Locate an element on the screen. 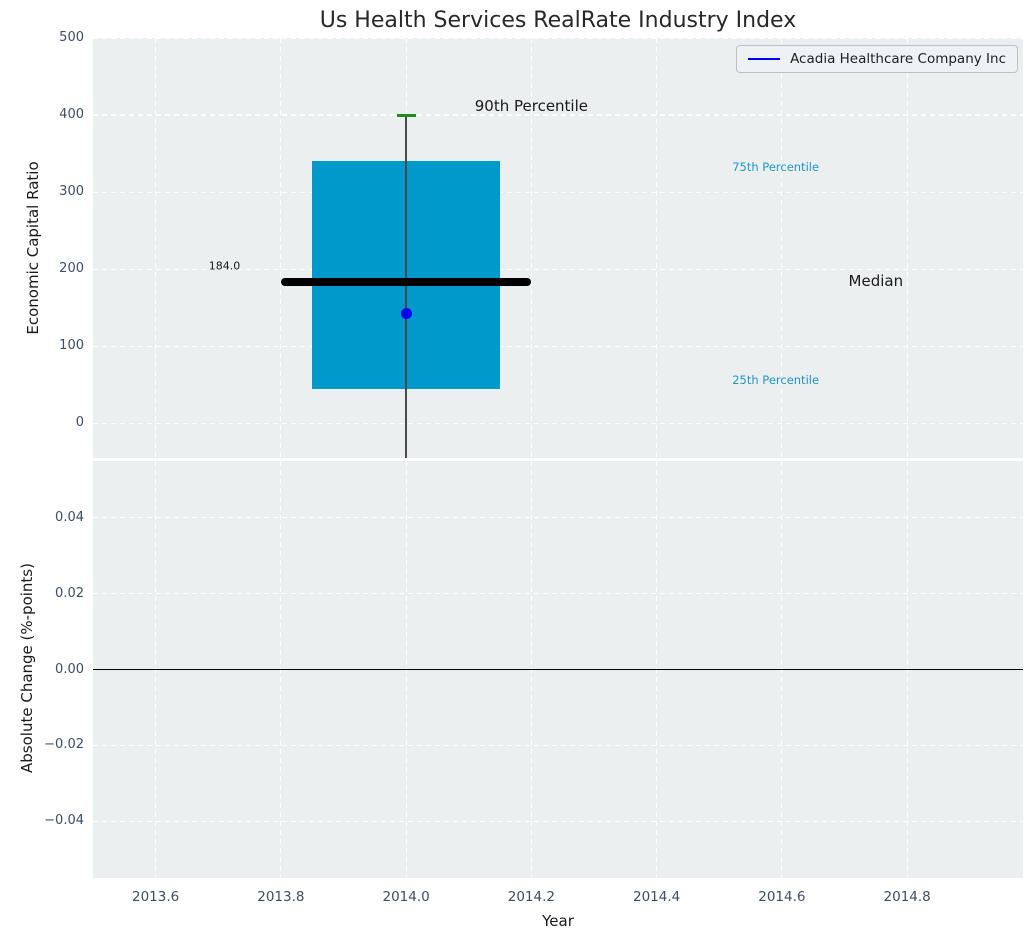  boxplot-whisker-line is located at coordinates (406, 286).